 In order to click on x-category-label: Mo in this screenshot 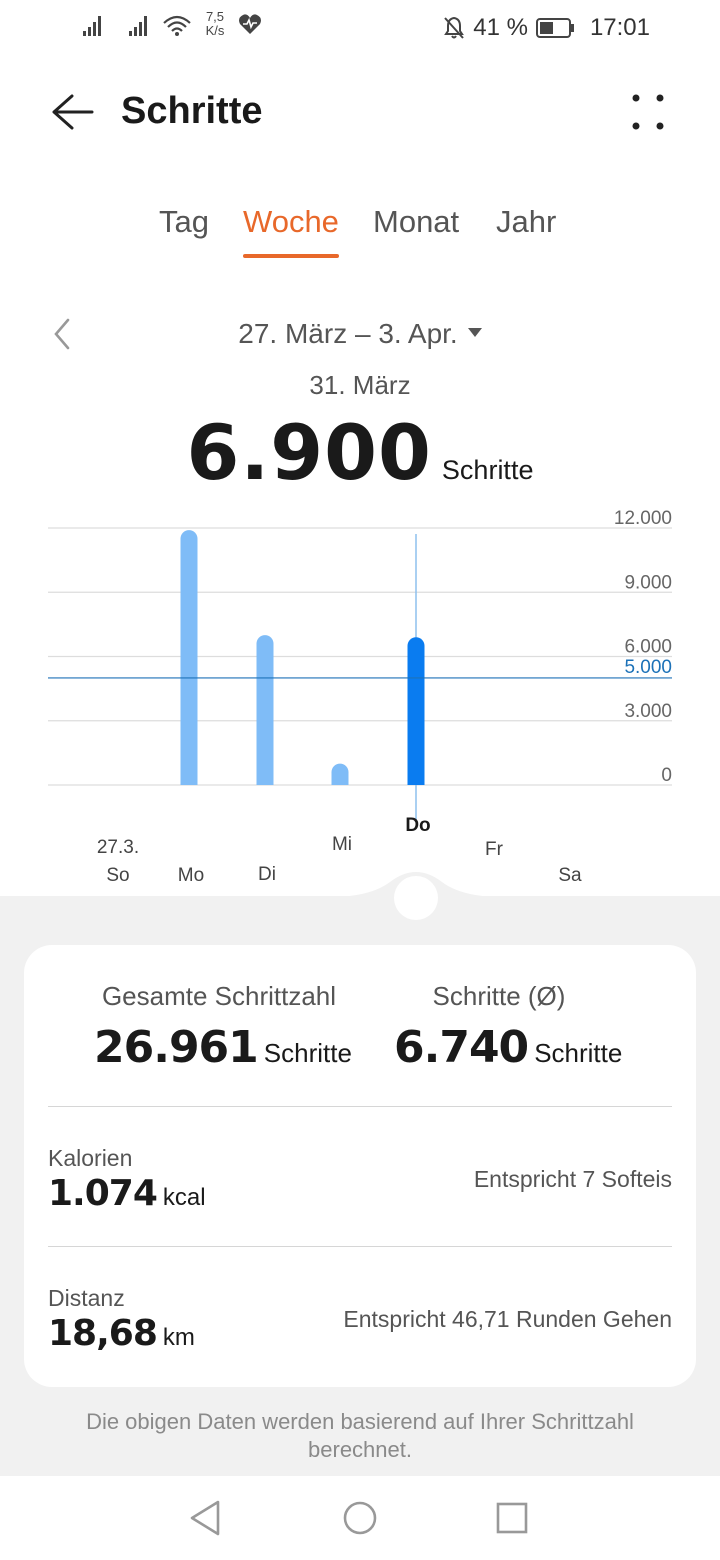, I will do `click(191, 875)`.